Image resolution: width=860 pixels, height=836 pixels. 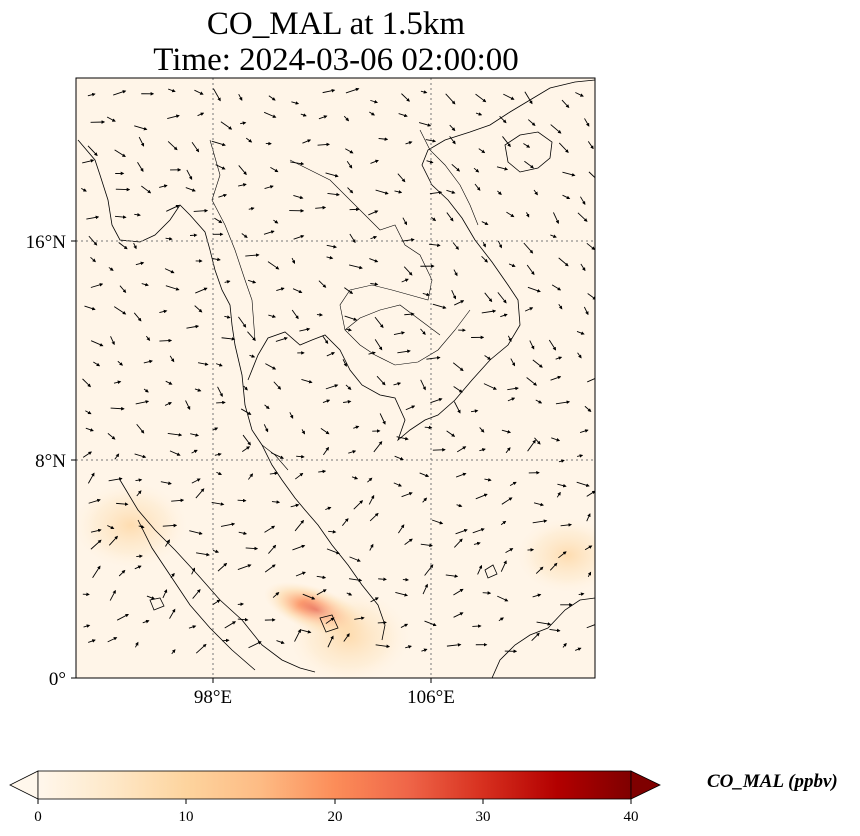 I want to click on hainan-island, so click(x=528, y=152).